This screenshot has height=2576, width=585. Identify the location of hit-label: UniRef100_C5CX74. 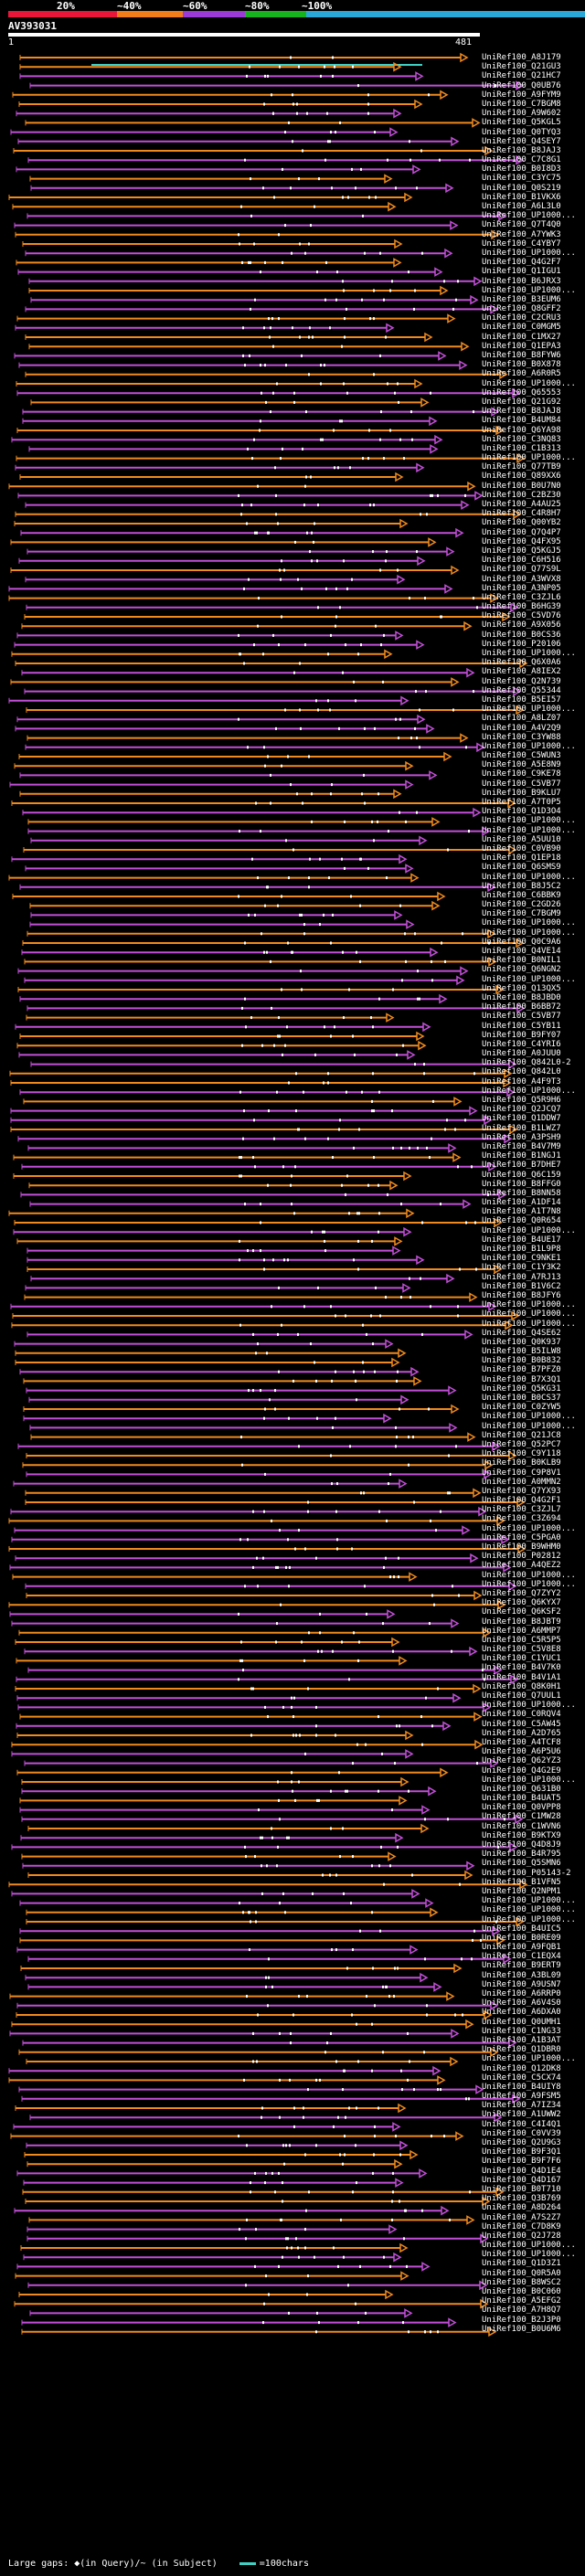
(521, 2077).